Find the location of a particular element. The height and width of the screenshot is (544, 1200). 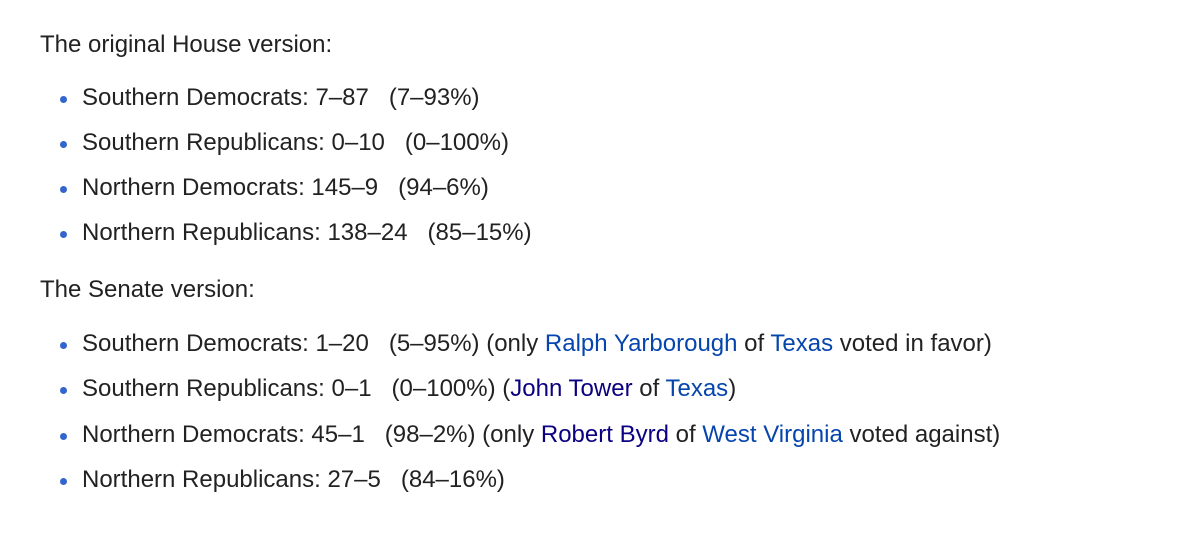

section-heading: The original House version: is located at coordinates (186, 44).